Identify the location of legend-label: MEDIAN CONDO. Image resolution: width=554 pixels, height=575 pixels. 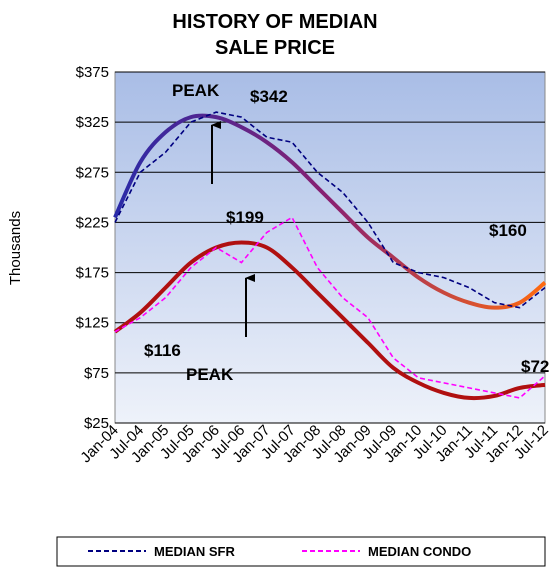
(419, 551).